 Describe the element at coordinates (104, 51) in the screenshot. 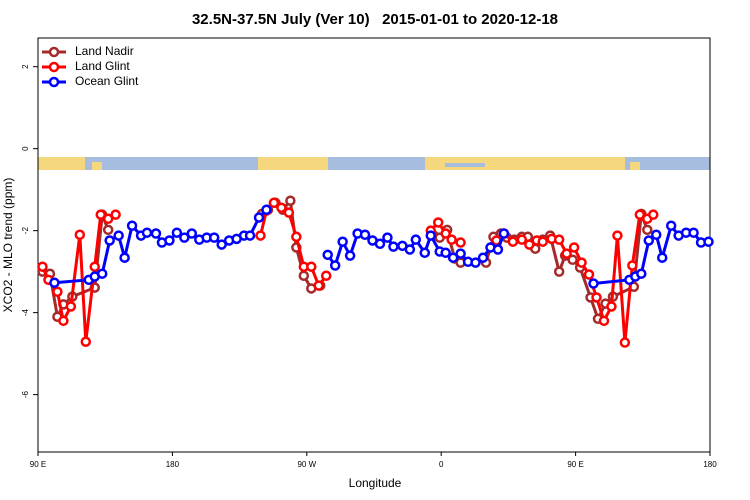

I see `legend-label: Land Nadir` at that location.